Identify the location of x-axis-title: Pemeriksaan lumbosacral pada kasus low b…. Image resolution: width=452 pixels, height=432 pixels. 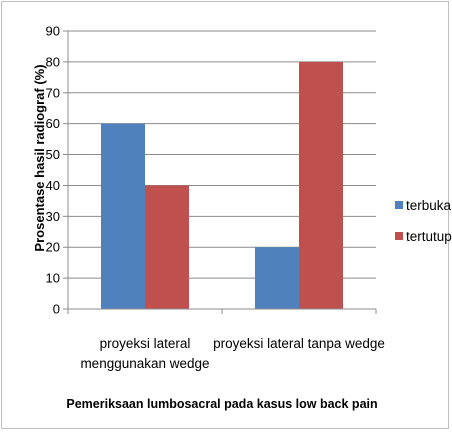
(221, 404).